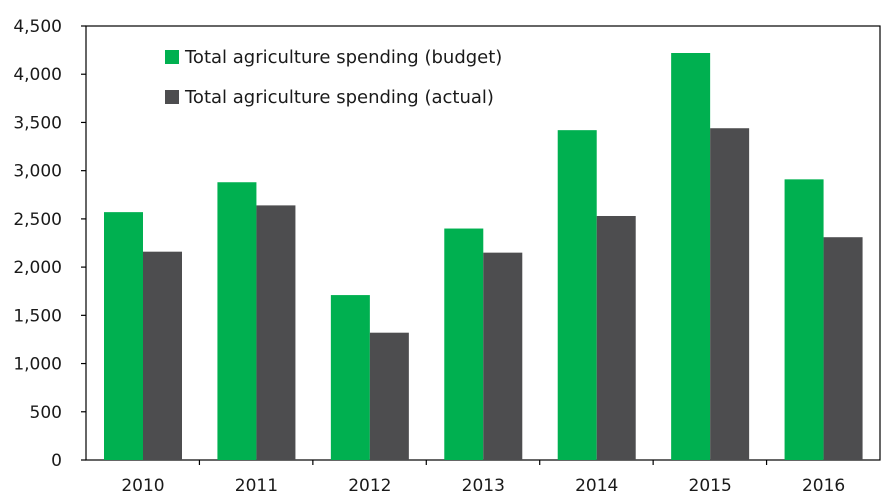 This screenshot has width=886, height=504. What do you see at coordinates (37, 172) in the screenshot?
I see `y-tick-label: 3,000` at bounding box center [37, 172].